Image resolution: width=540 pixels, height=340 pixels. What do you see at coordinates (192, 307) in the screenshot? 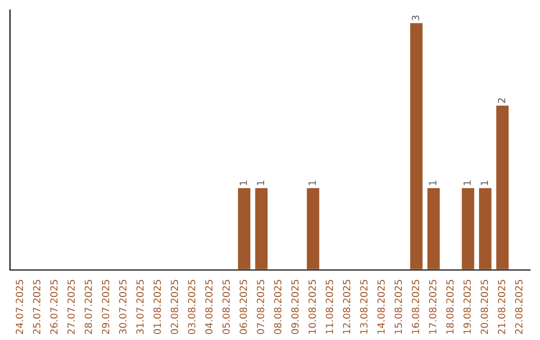
I see `x-tick-label: 03.08.2025` at bounding box center [192, 307].